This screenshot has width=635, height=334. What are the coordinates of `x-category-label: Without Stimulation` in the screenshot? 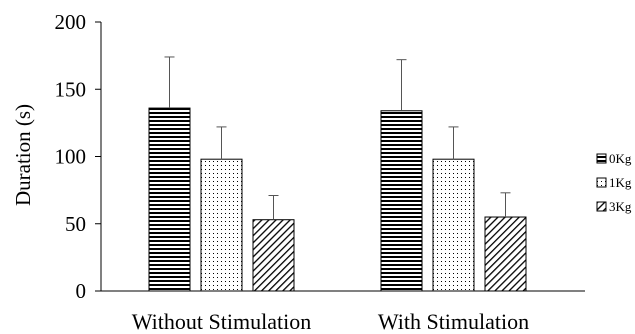 It's located at (221, 321).